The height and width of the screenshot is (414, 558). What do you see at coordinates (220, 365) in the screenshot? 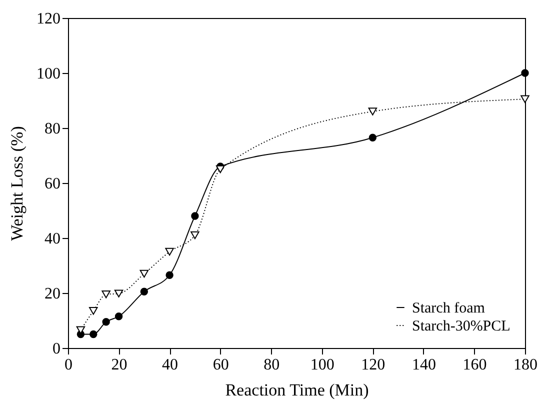
I see `x-tick-label: 60` at bounding box center [220, 365].